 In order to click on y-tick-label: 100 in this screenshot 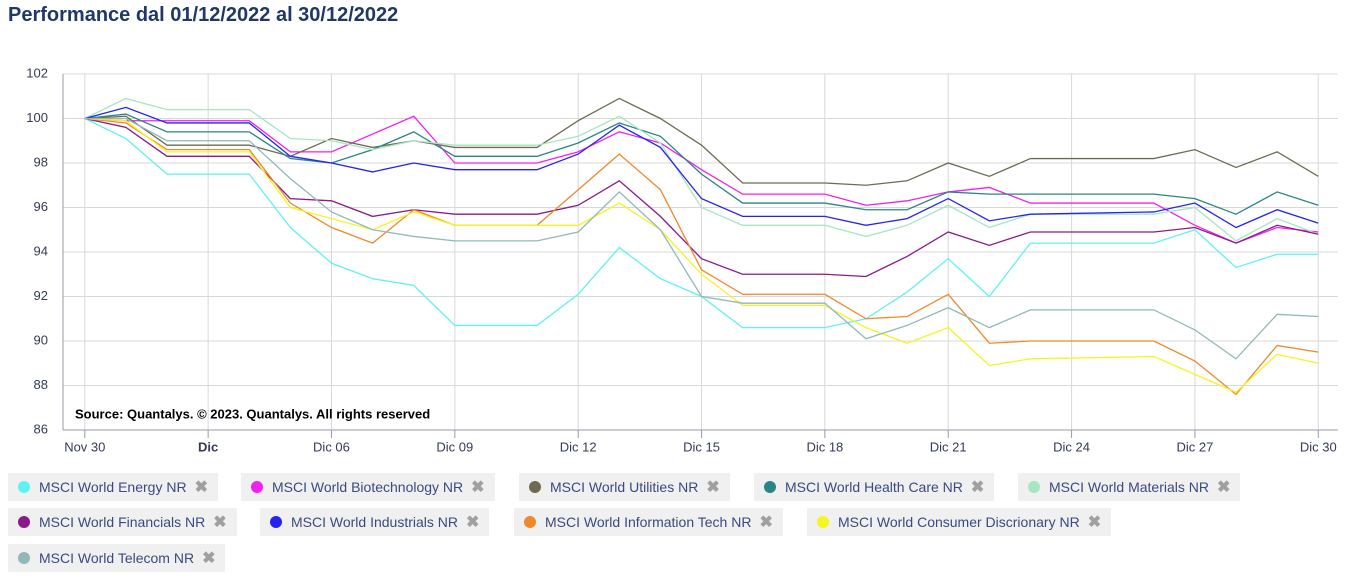, I will do `click(37, 117)`.